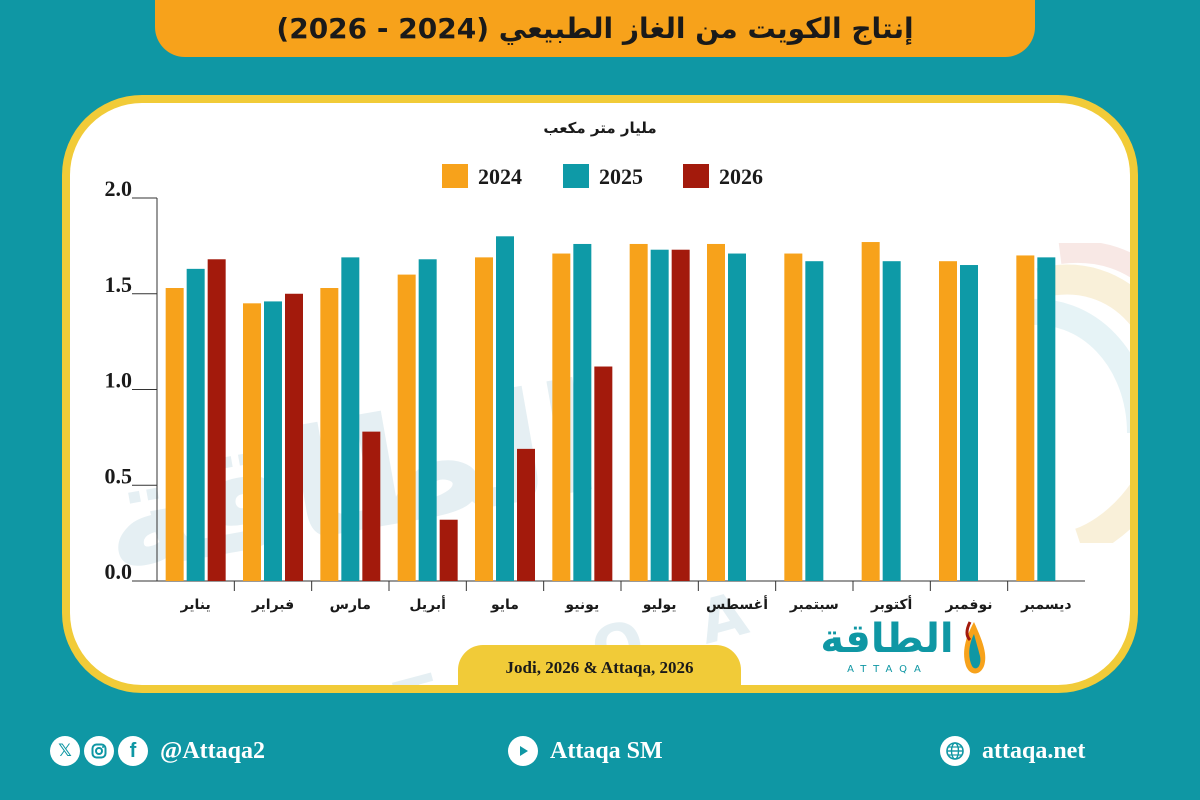  Describe the element at coordinates (504, 605) in the screenshot. I see `x-tick-label: مايو` at that location.